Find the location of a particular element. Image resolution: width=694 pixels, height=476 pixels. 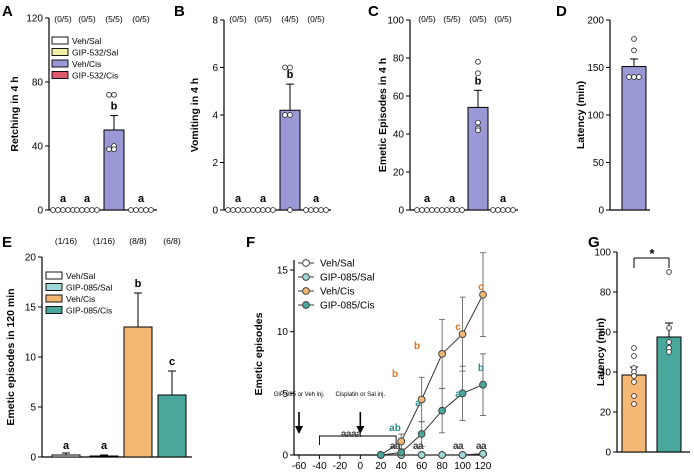

y-axis-label: Emetic episodes is located at coordinates (259, 353).